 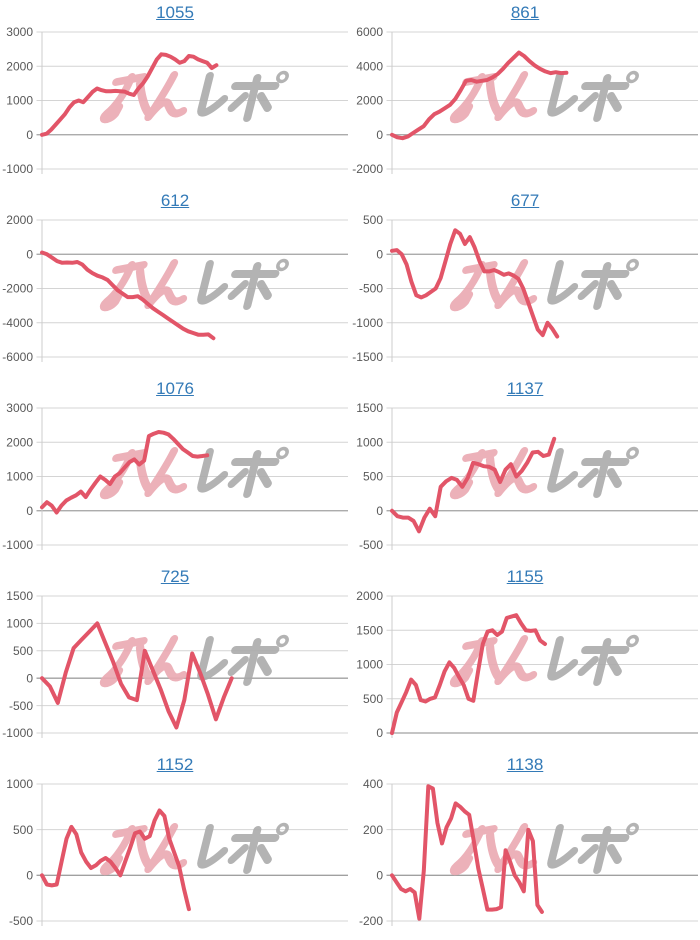 I want to click on chart-cell: 1055 3000 2000 1000 0 -1000, so click(x=175, y=94).